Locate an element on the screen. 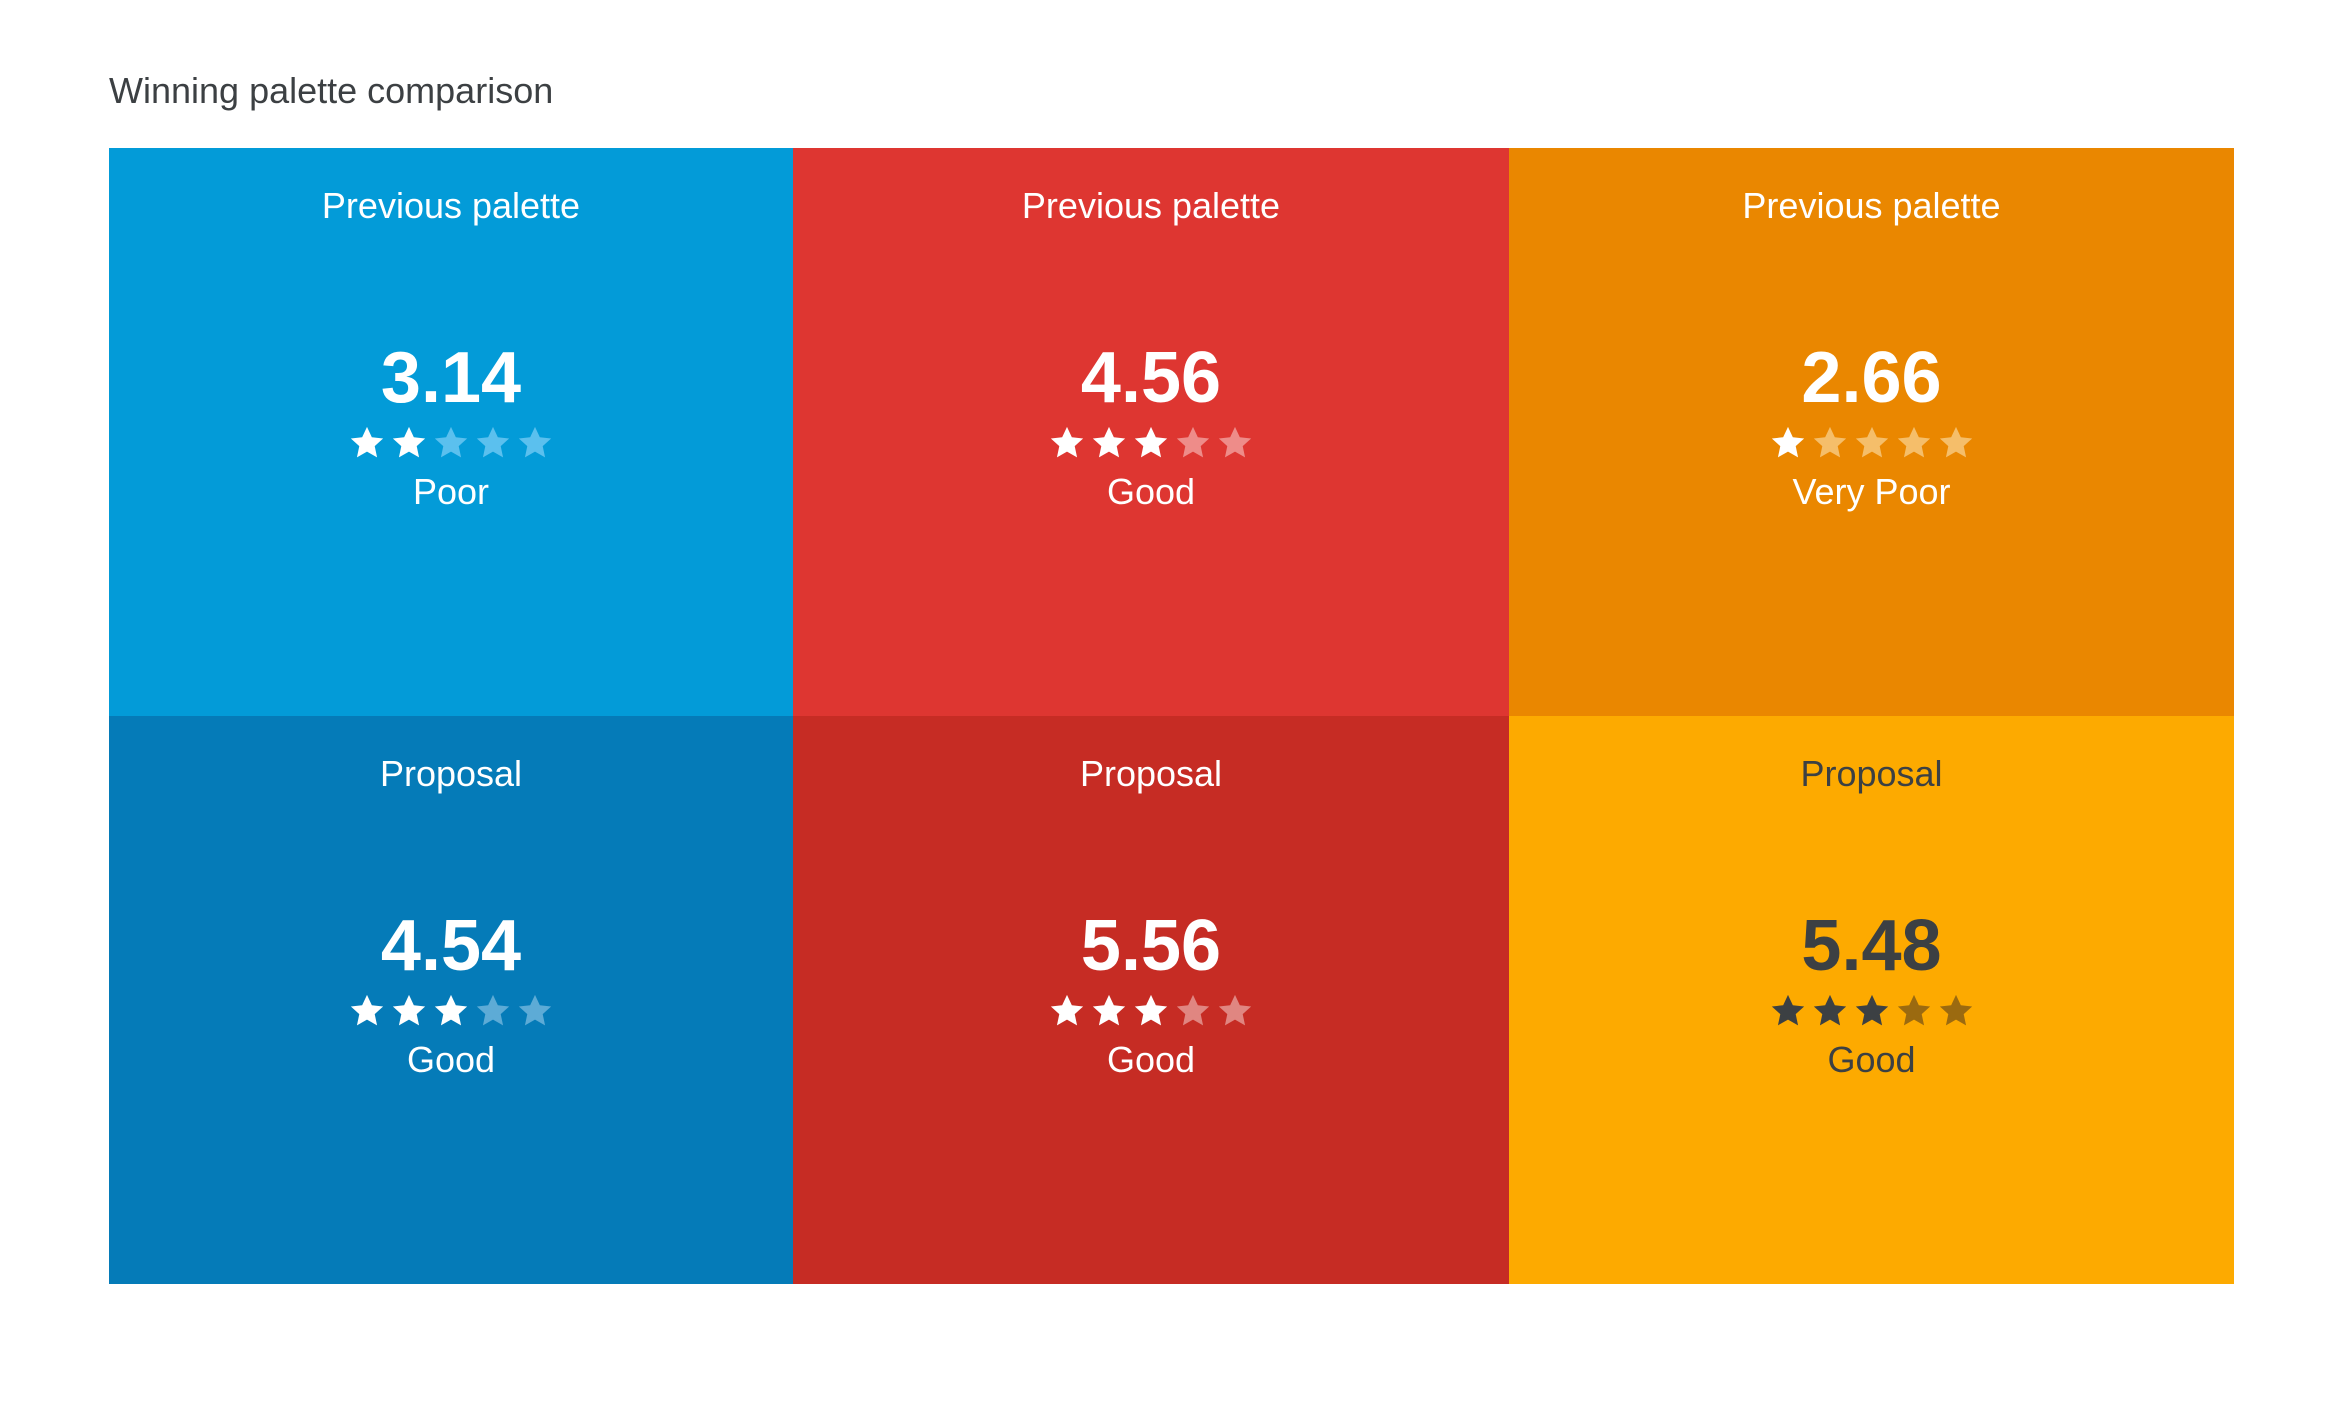  score-value: 3.14 is located at coordinates (451, 378).